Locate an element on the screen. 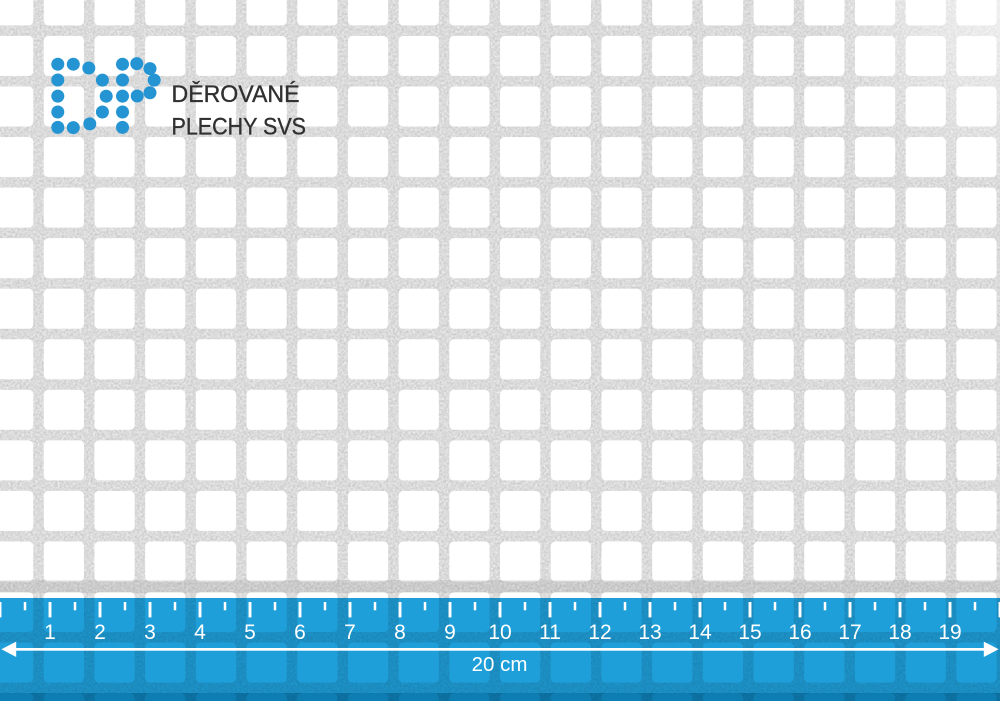  svg-text: 16 is located at coordinates (799, 632).